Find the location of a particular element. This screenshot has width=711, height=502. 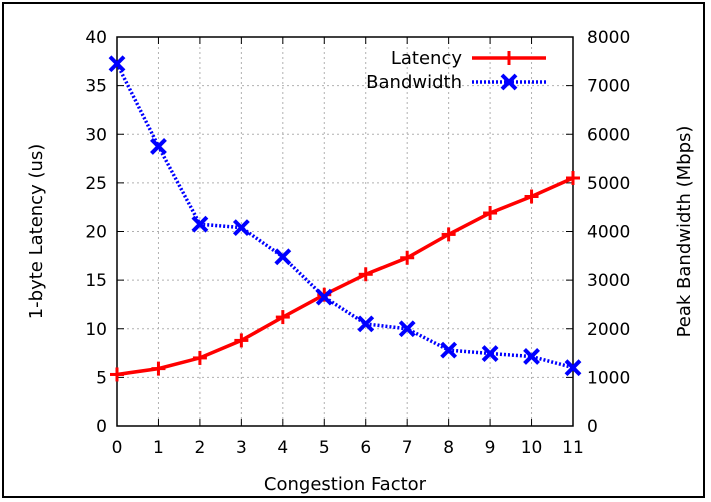

x-tick-label: 8 is located at coordinates (448, 448).